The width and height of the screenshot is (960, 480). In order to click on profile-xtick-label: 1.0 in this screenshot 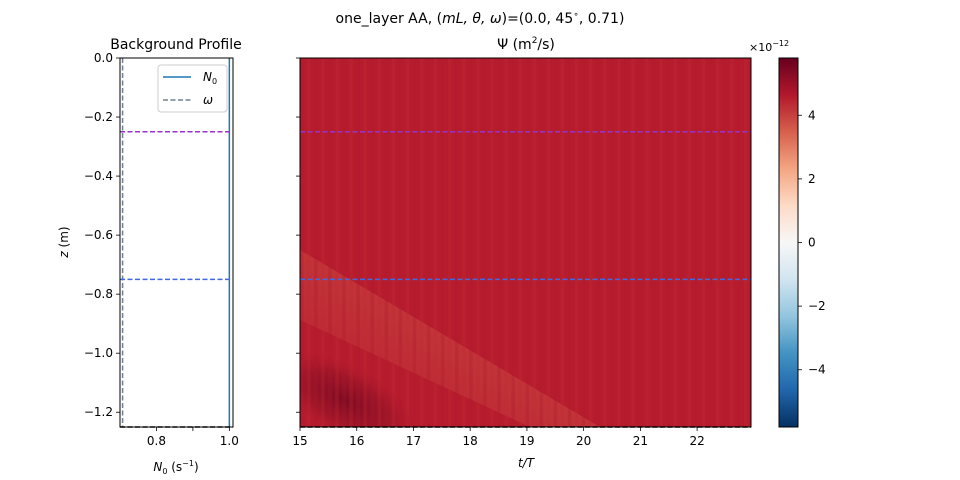, I will do `click(229, 441)`.